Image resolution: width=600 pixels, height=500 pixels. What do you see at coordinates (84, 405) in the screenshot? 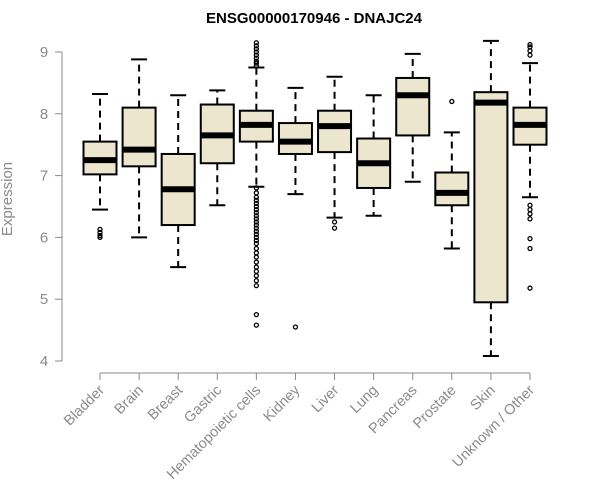
I see `x-tick-label: Bladder` at bounding box center [84, 405].